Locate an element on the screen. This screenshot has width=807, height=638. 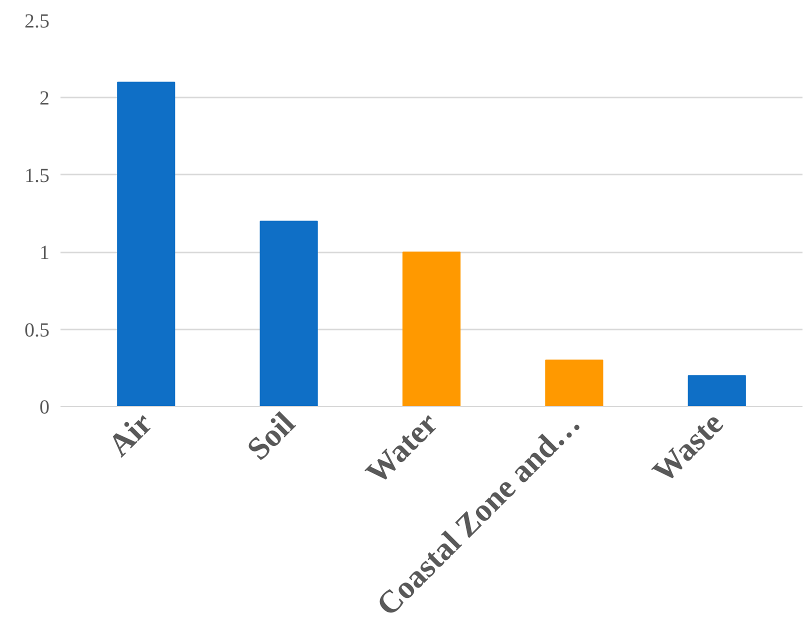
y-tick-label: 2 is located at coordinates (45, 99).